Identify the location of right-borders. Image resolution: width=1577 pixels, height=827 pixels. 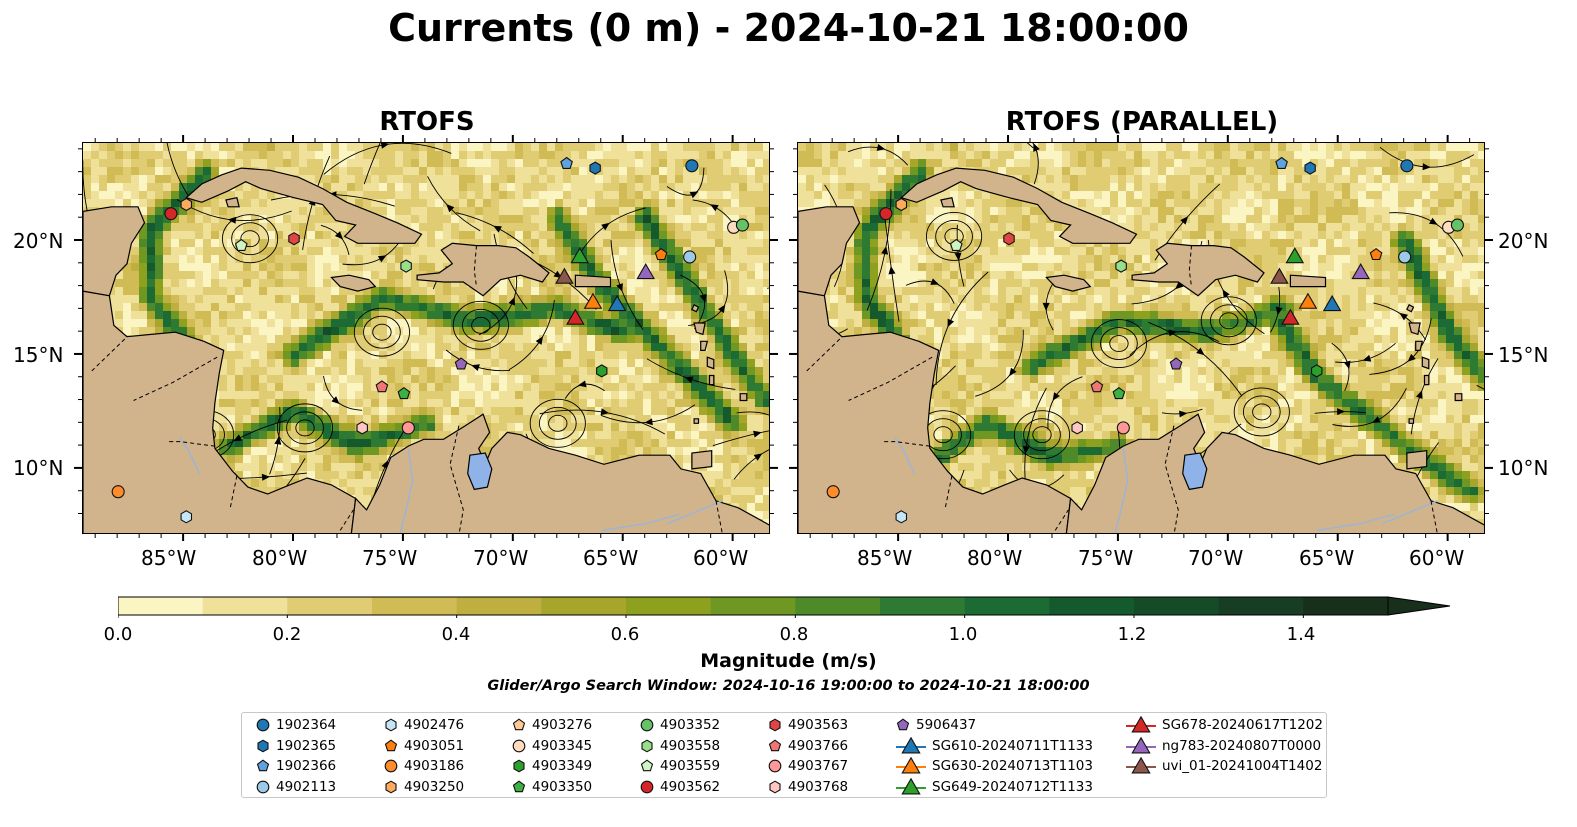
(1122, 389).